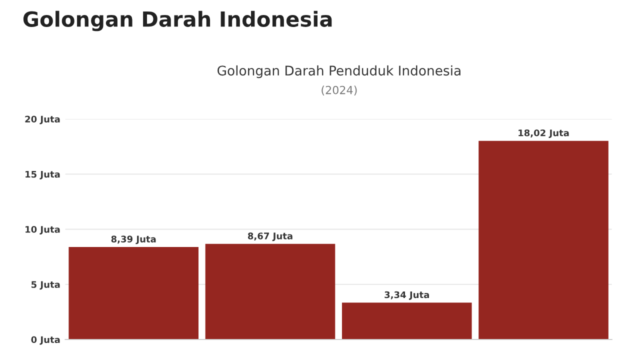 This screenshot has height=350, width=640. What do you see at coordinates (43, 230) in the screenshot?
I see `y-tick-label: 10 Juta` at bounding box center [43, 230].